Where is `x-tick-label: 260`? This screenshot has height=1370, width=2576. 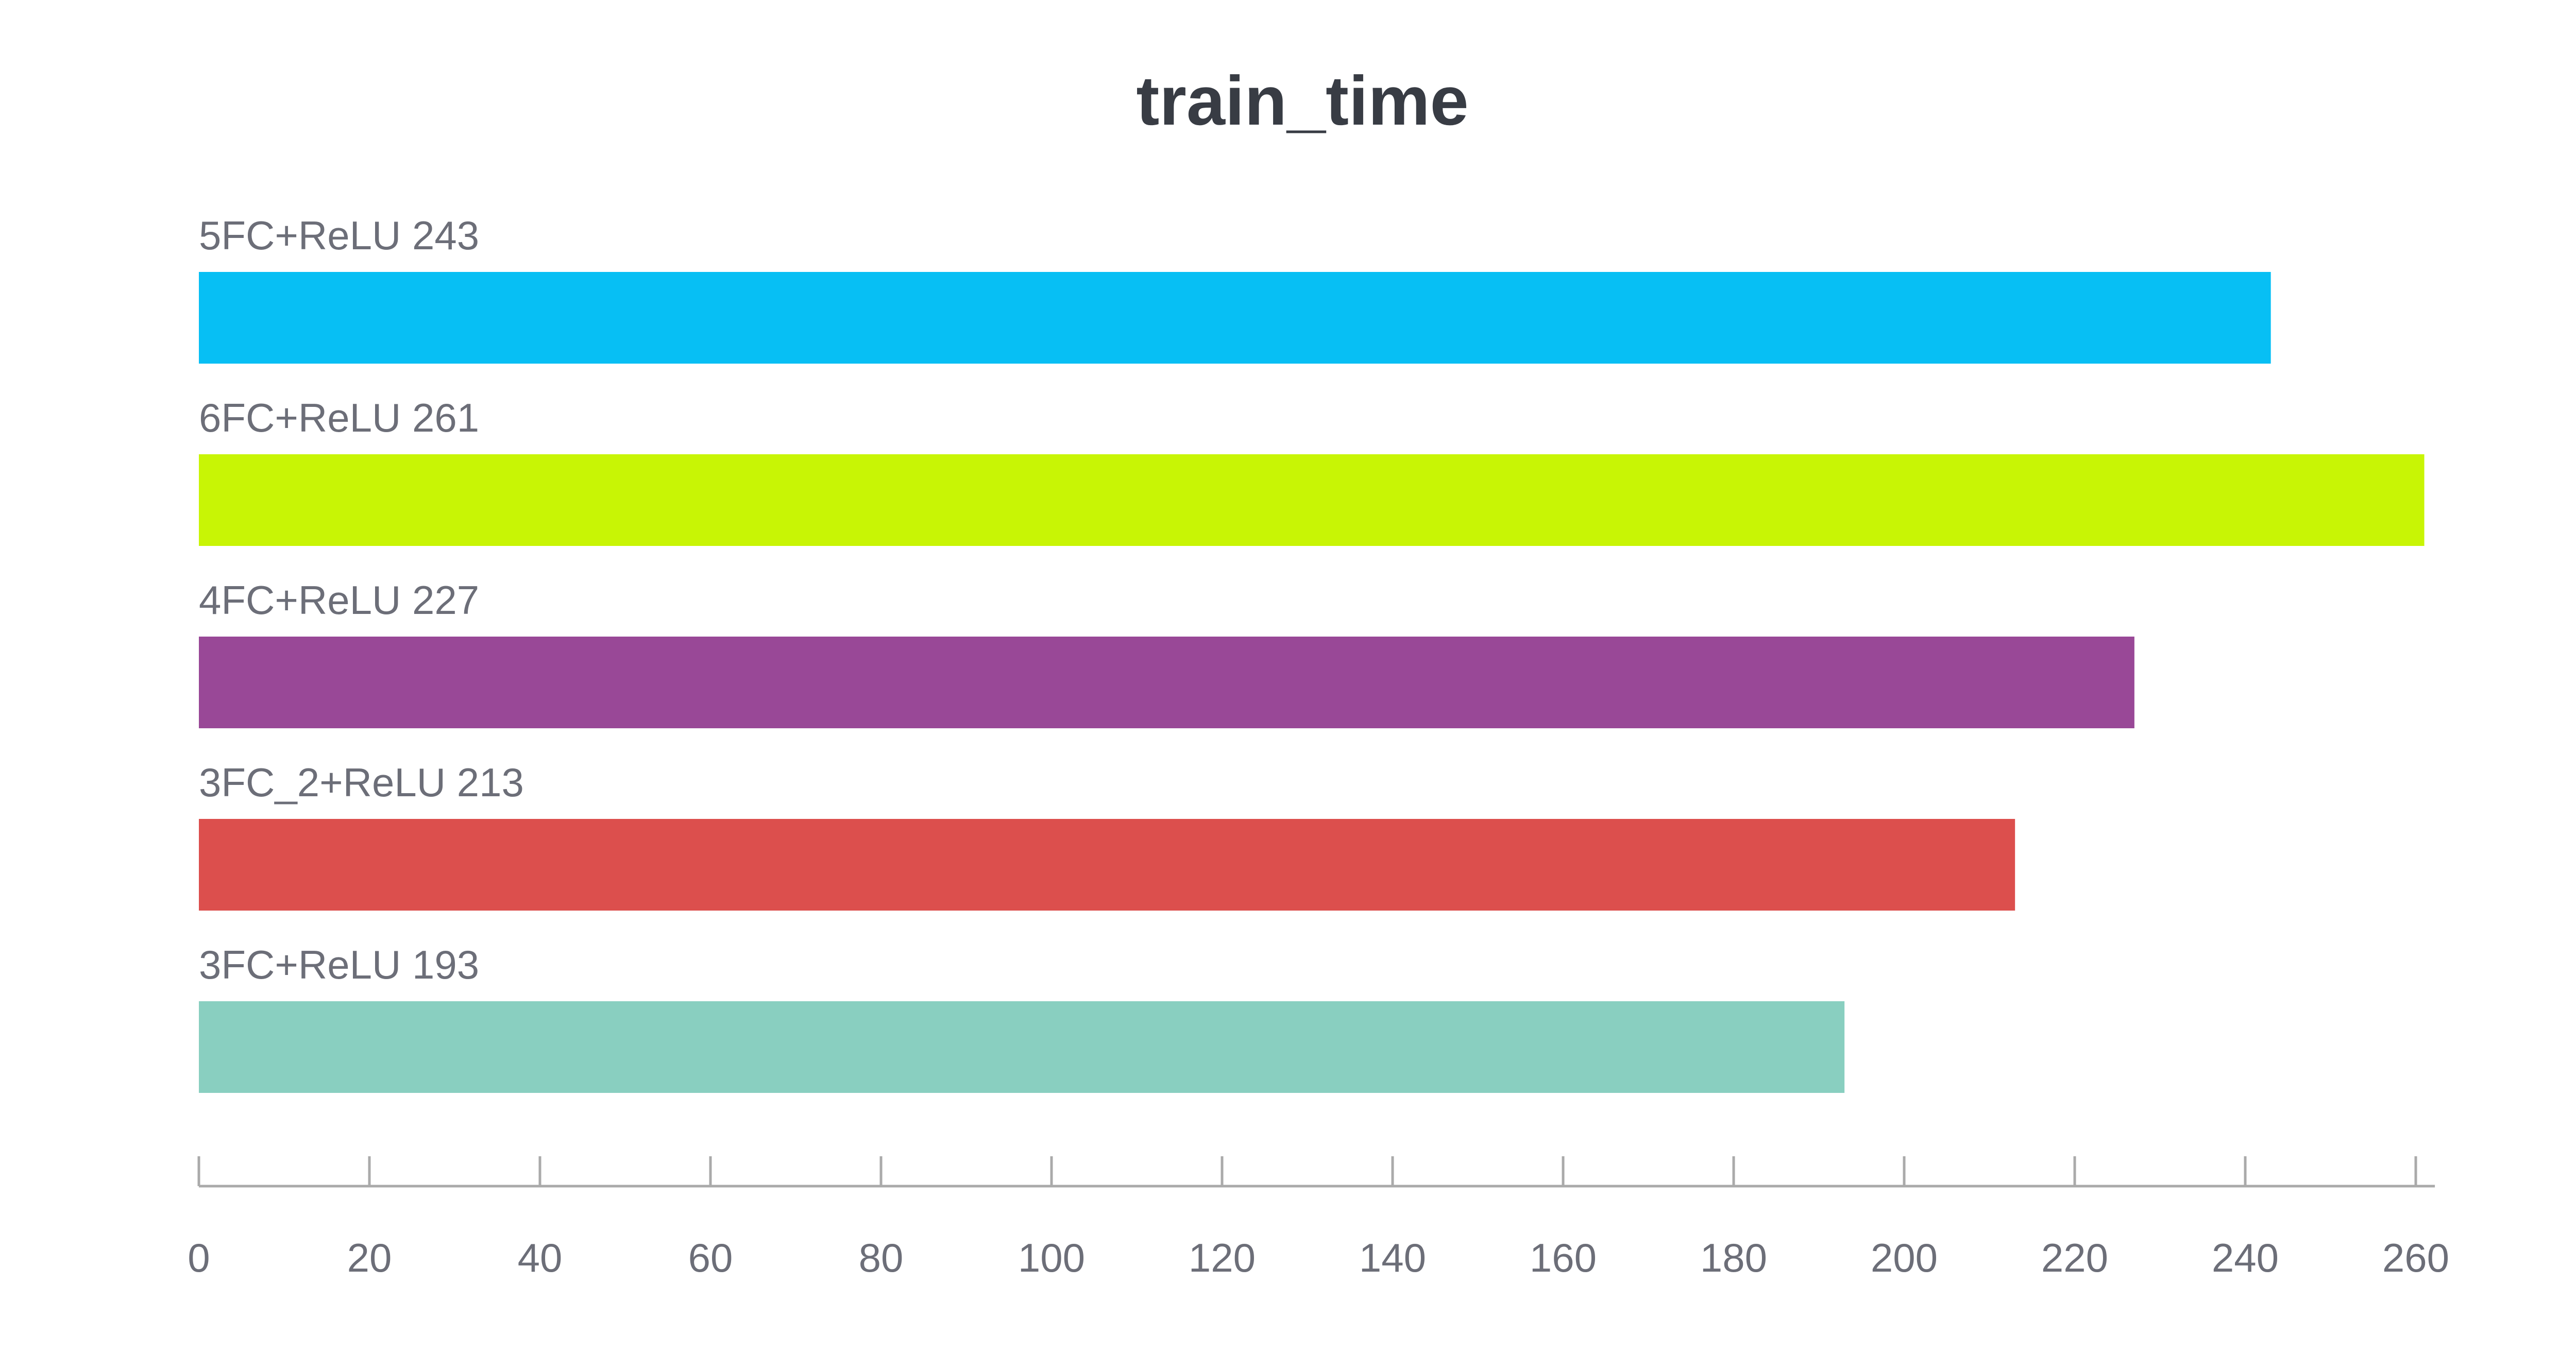
x-tick-label: 260 is located at coordinates (2415, 1257).